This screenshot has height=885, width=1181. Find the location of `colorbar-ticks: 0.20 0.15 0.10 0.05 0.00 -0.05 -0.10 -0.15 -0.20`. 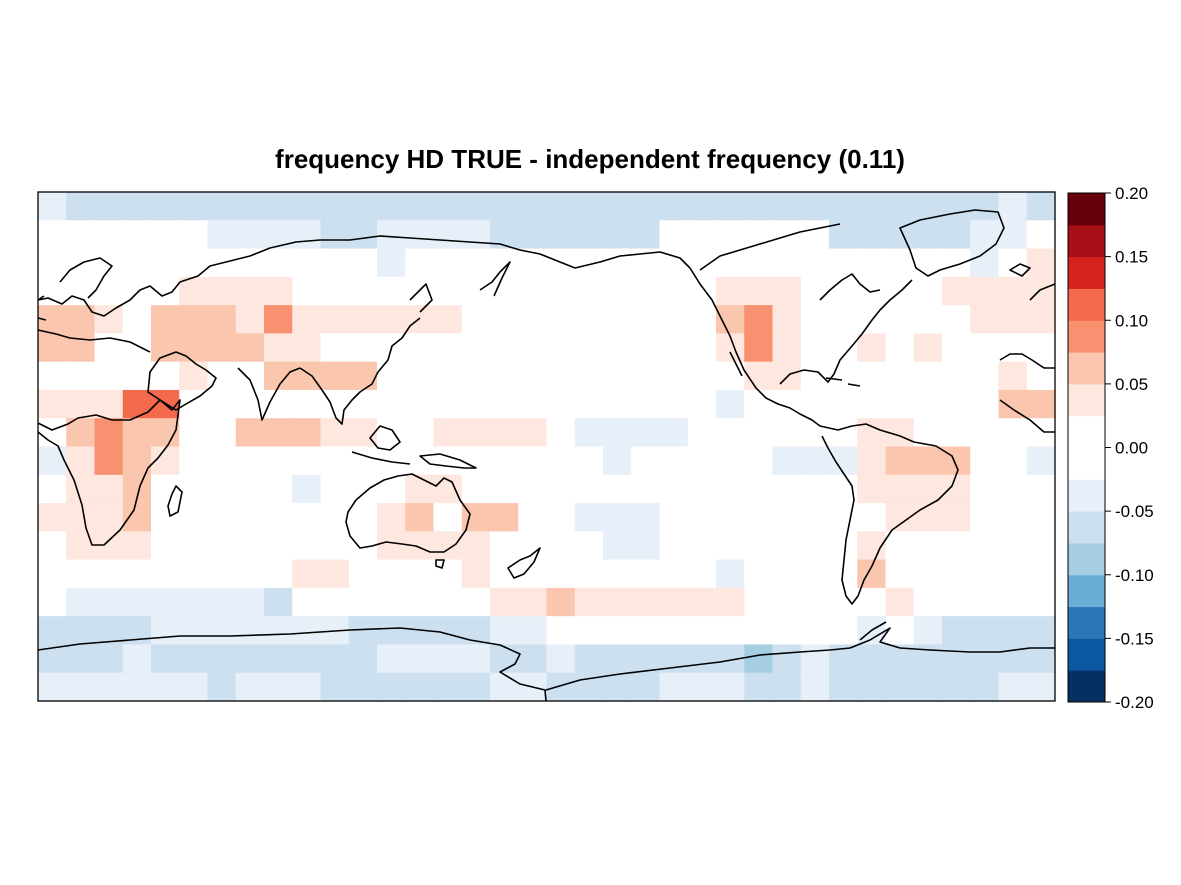

colorbar-ticks: 0.20 0.15 0.10 0.05 0.00 -0.05 -0.10 -0.15 -0.20 is located at coordinates (1129, 448).